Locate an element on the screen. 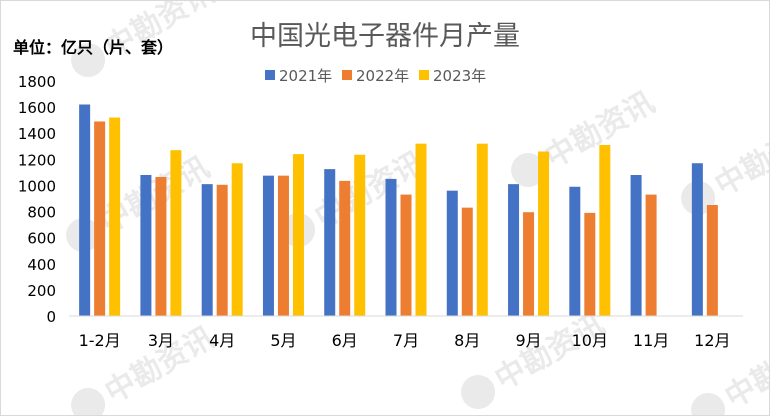 The height and width of the screenshot is (416, 770). y-tick-label: 0 is located at coordinates (51, 317).